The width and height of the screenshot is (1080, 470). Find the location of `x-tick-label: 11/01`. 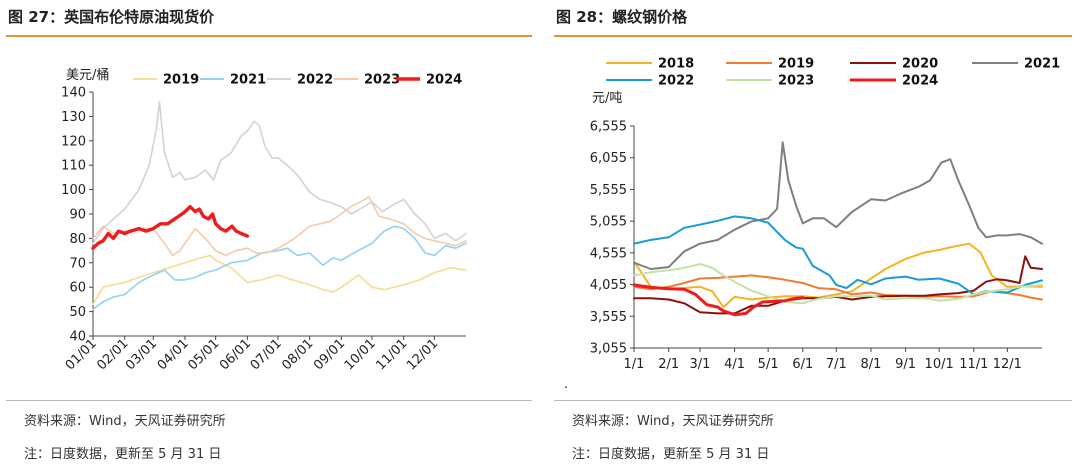

x-tick-label: 11/01 is located at coordinates (391, 354).